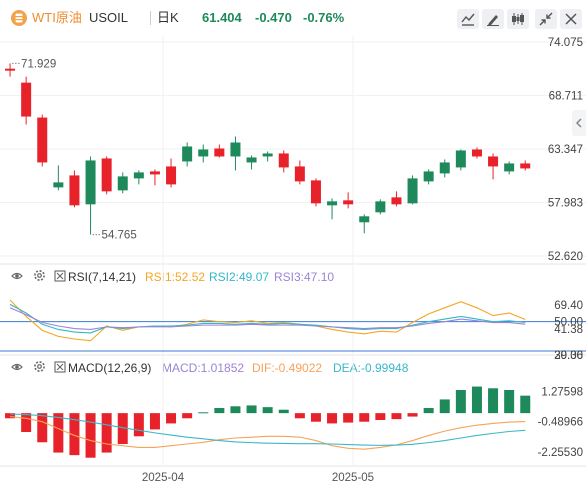 This screenshot has height=488, width=586. I want to click on side-panel-toggle, so click(579, 123).